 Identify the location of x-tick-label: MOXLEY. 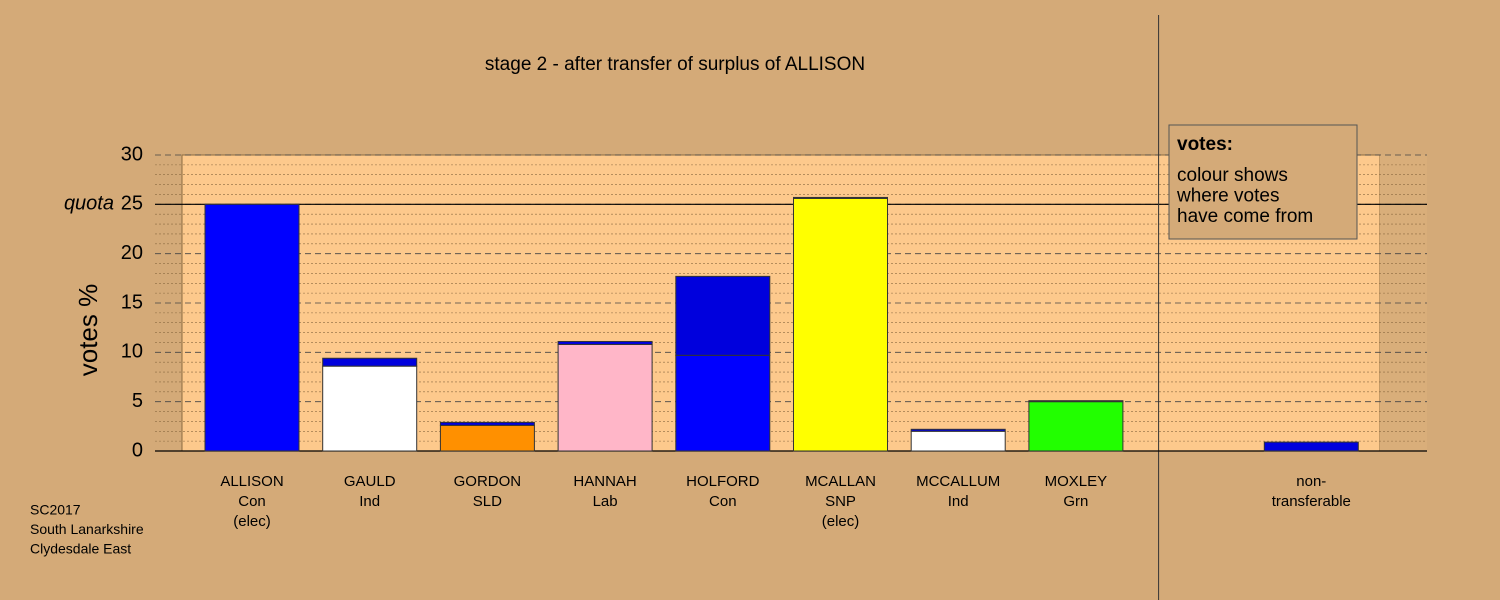
(1076, 481).